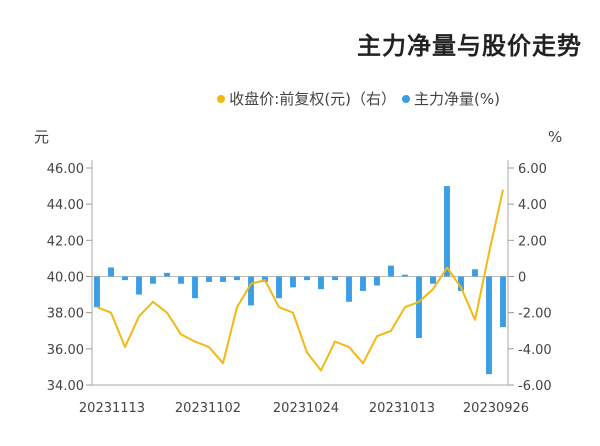 This screenshot has height=446, width=600. What do you see at coordinates (65, 386) in the screenshot?
I see `left-axis-tick-label: 34.00` at bounding box center [65, 386].